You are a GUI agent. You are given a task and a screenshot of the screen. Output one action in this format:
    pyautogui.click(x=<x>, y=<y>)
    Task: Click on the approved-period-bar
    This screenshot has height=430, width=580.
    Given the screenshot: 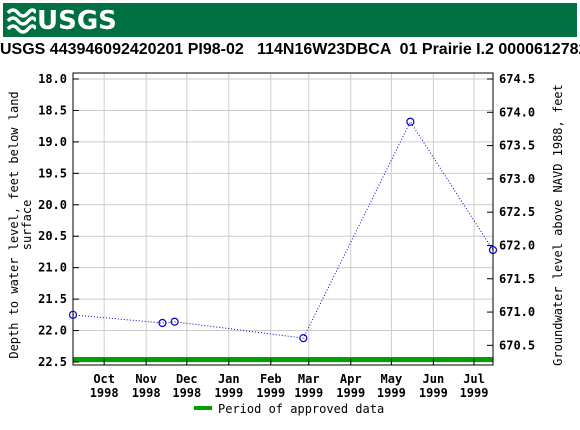 What is the action you would take?
    pyautogui.click(x=283, y=359)
    